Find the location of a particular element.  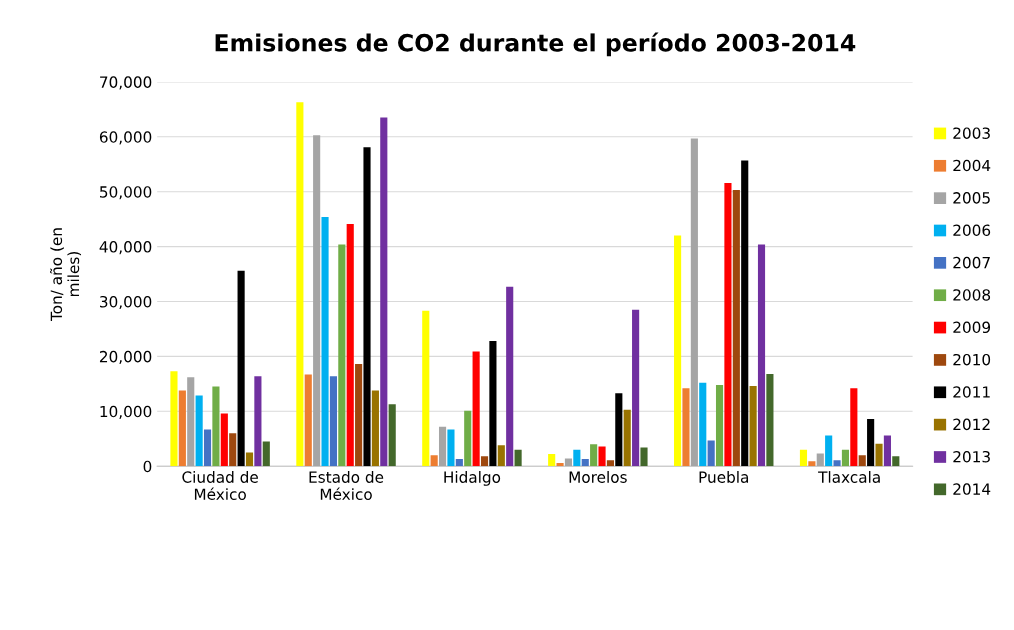

legend-label: 2007 is located at coordinates (971, 262).